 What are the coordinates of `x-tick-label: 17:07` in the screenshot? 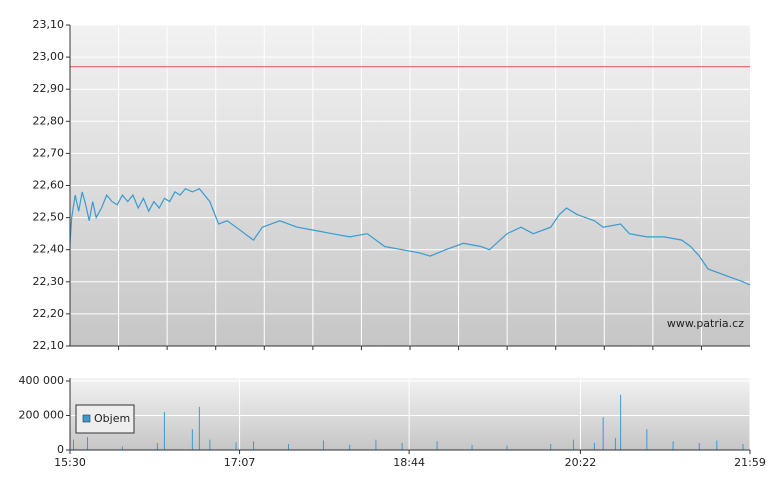 It's located at (240, 462).